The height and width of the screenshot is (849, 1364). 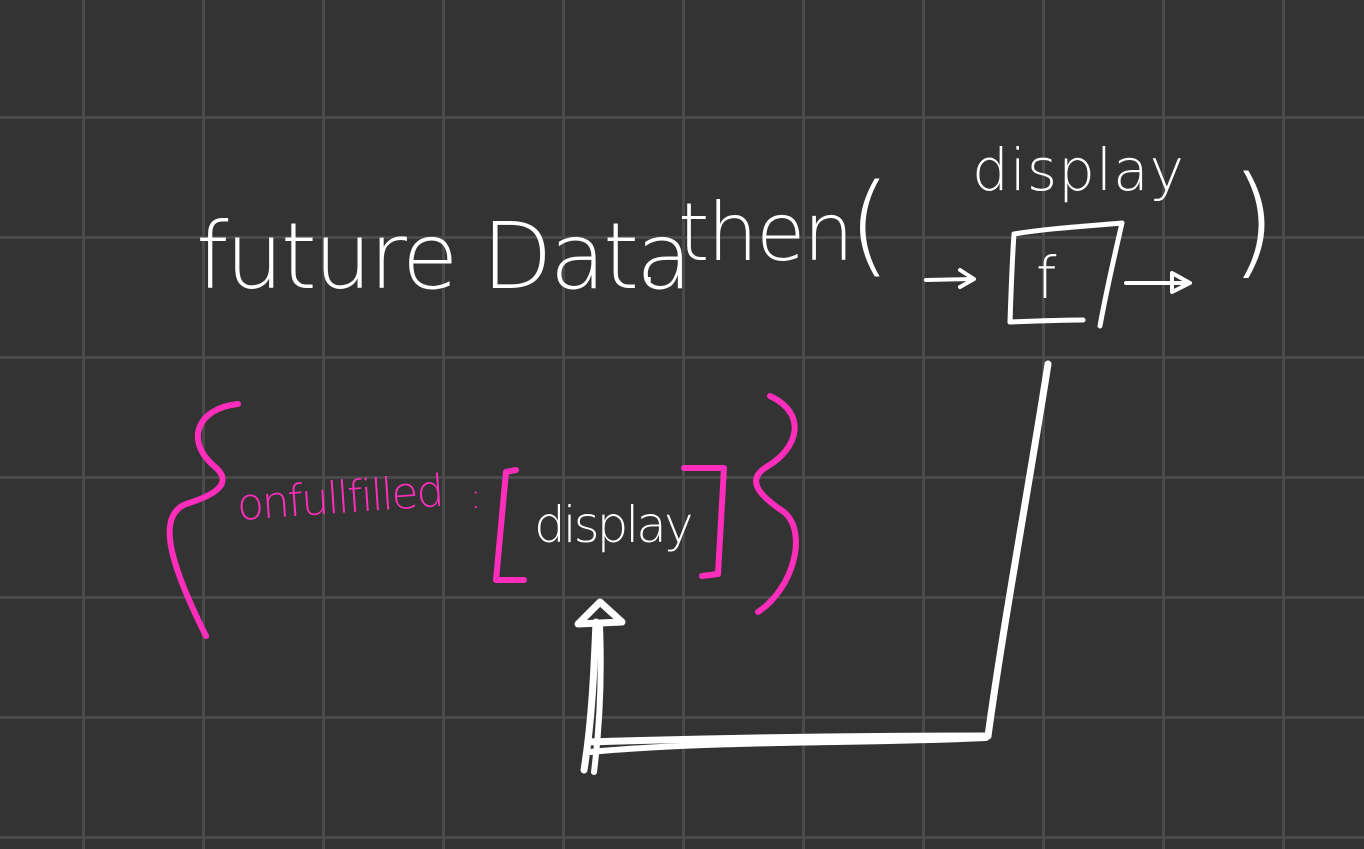 I want to click on left-brace-icon, so click(x=203, y=520).